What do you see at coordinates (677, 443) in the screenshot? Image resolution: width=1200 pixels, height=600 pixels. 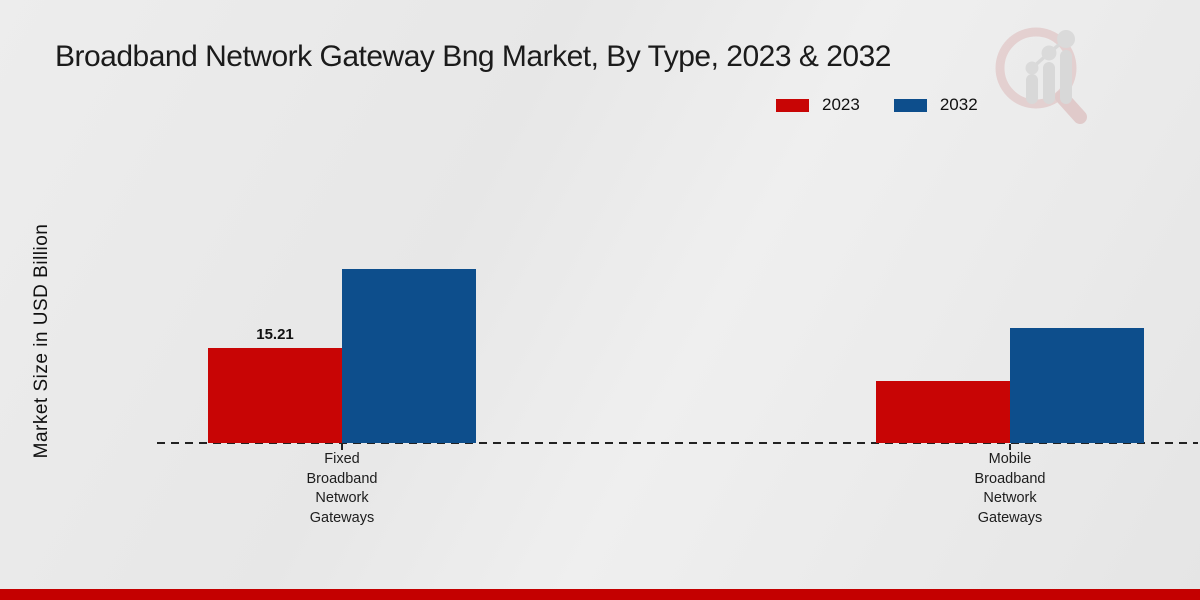 I see `x-axis-baseline` at bounding box center [677, 443].